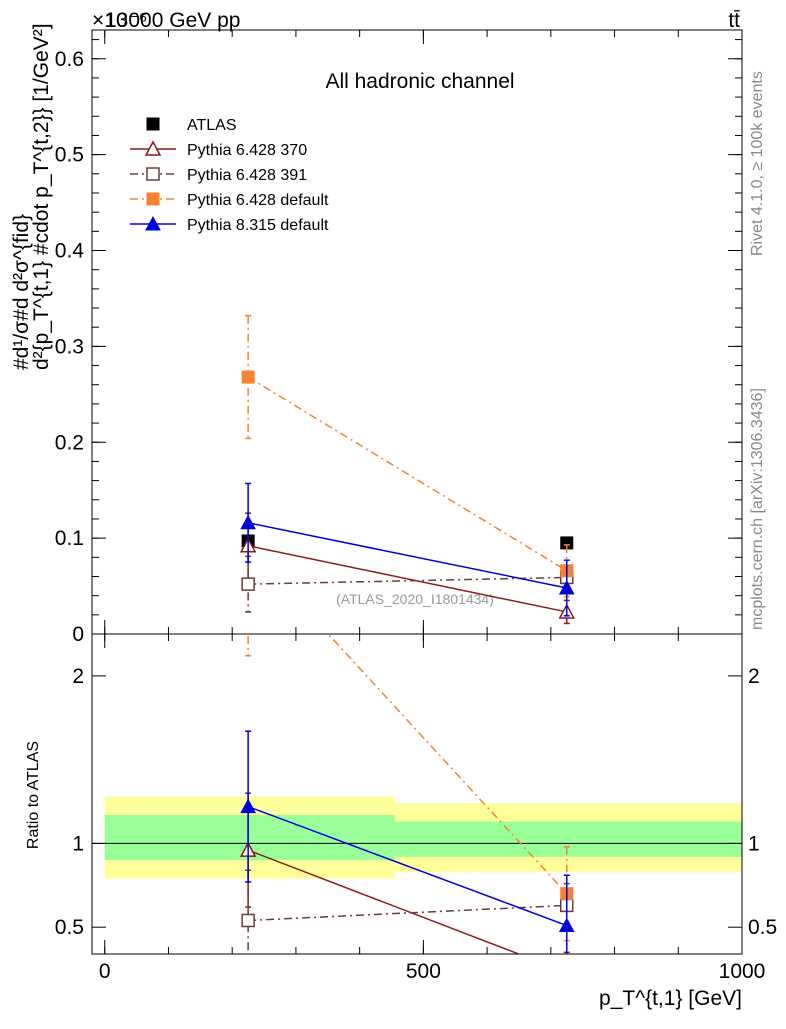  What do you see at coordinates (734, 20) in the screenshot?
I see `process-label: tt̄` at bounding box center [734, 20].